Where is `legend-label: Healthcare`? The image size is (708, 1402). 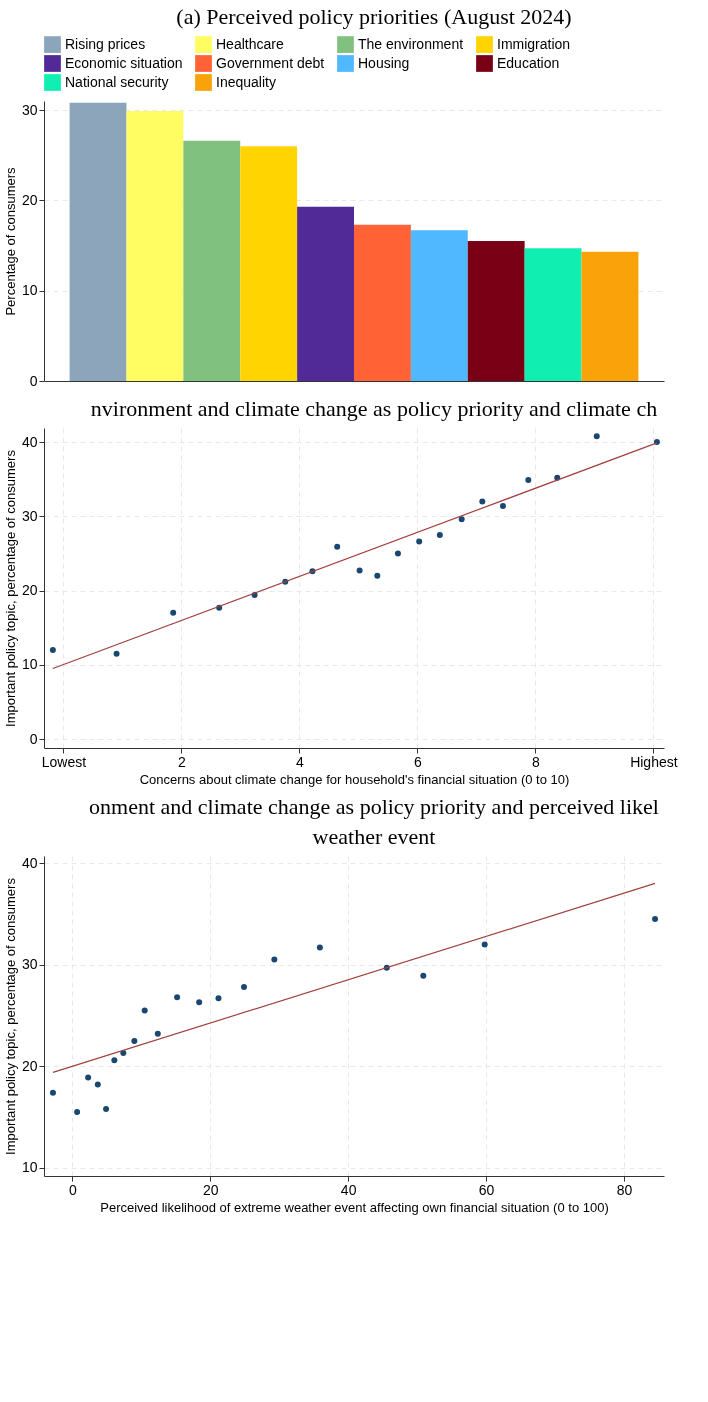
legend-label: Healthcare is located at coordinates (250, 43).